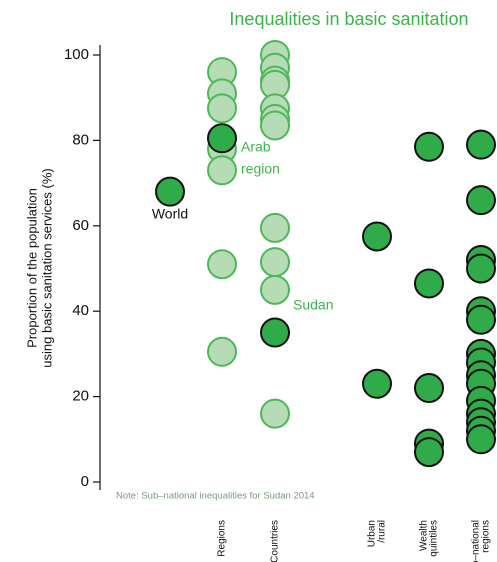 This screenshot has height=562, width=497. Describe the element at coordinates (170, 214) in the screenshot. I see `annotation: World` at that location.